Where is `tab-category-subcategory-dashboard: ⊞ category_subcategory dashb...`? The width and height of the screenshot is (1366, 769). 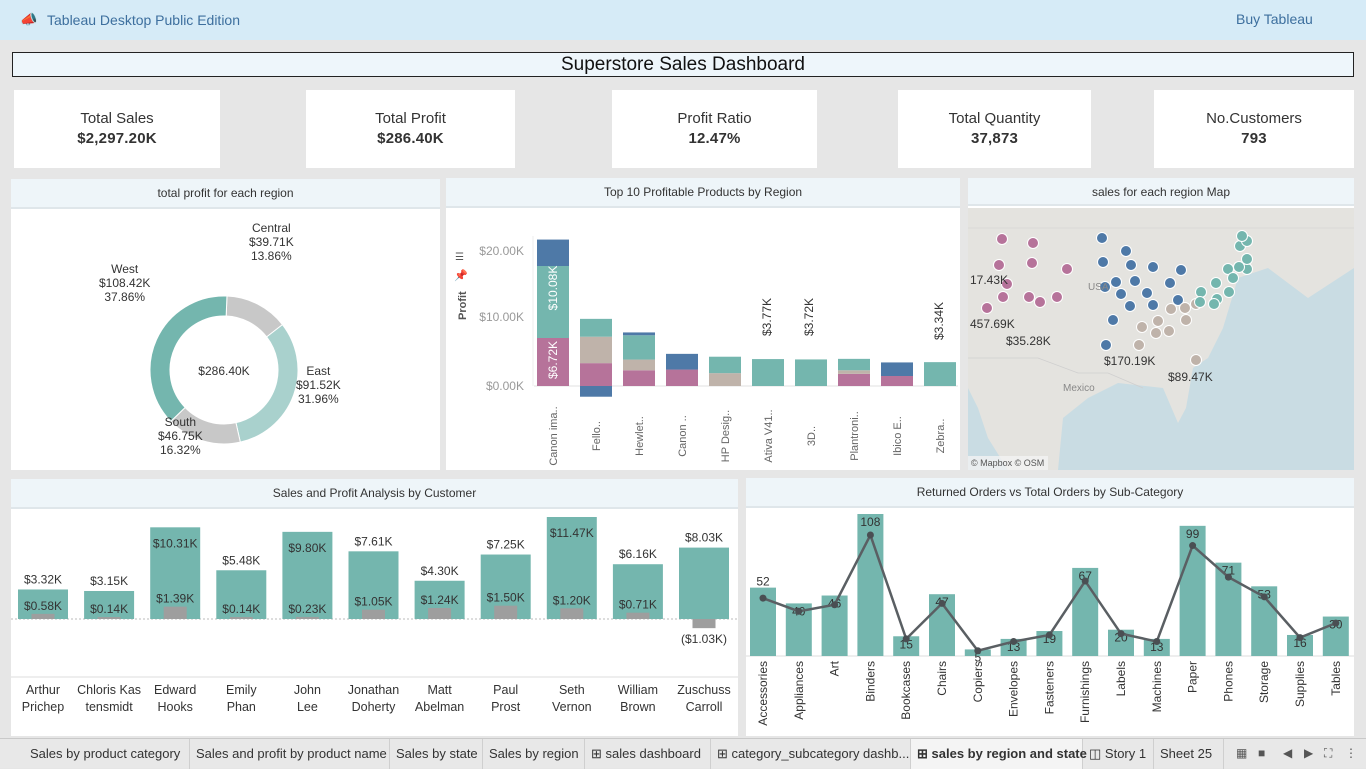
tab-category-subcategory-dashboard: ⊞ category_subcategory dashb... is located at coordinates (811, 754).